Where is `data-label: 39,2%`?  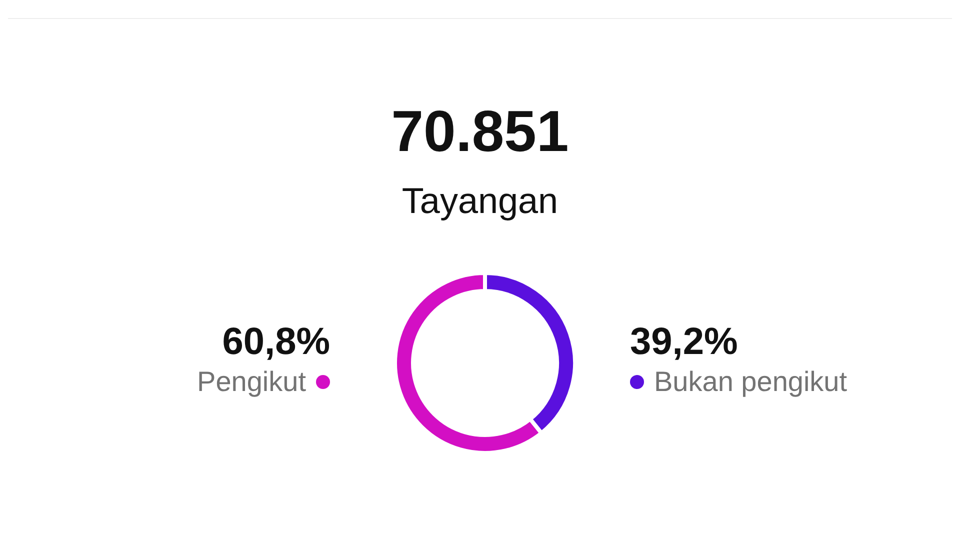
data-label: 39,2% is located at coordinates (684, 342).